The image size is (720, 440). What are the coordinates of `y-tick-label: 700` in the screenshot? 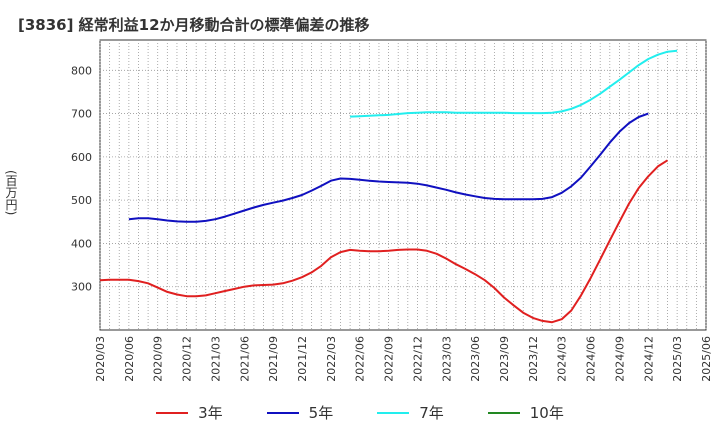 It's located at (81, 114).